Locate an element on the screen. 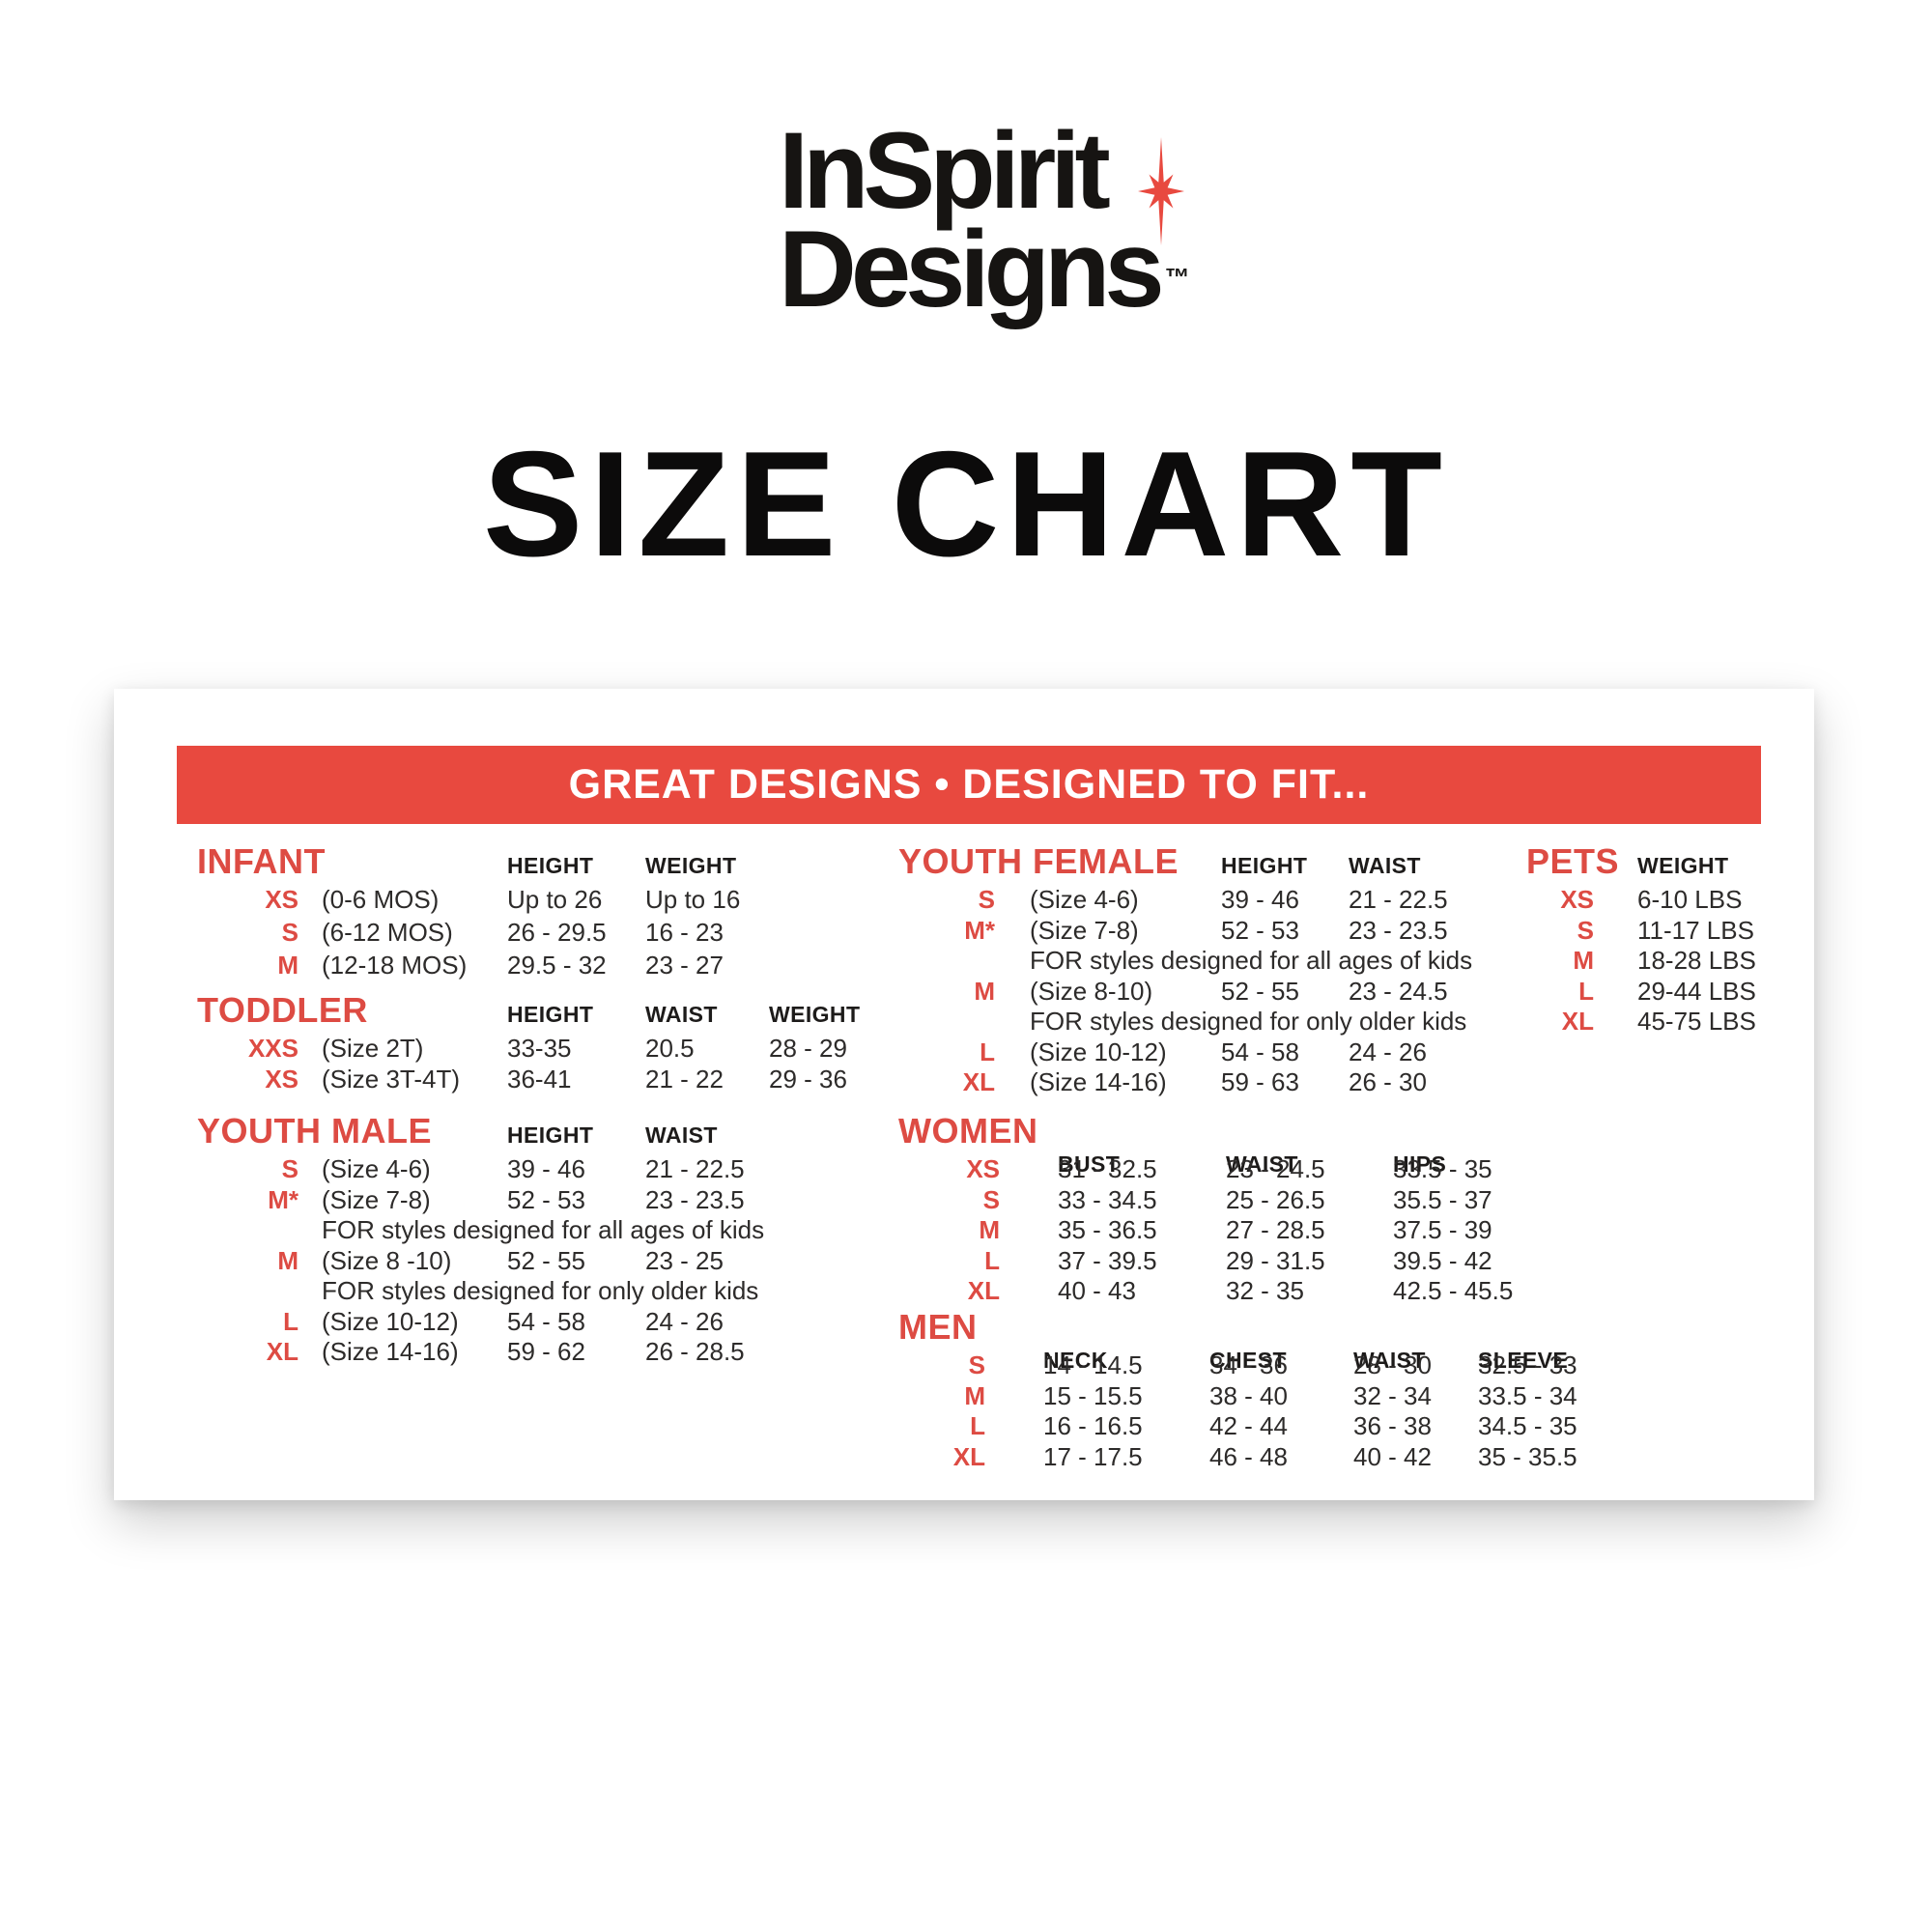 The height and width of the screenshot is (1932, 1932). size-desc: (0-6 MOS) is located at coordinates (381, 899).